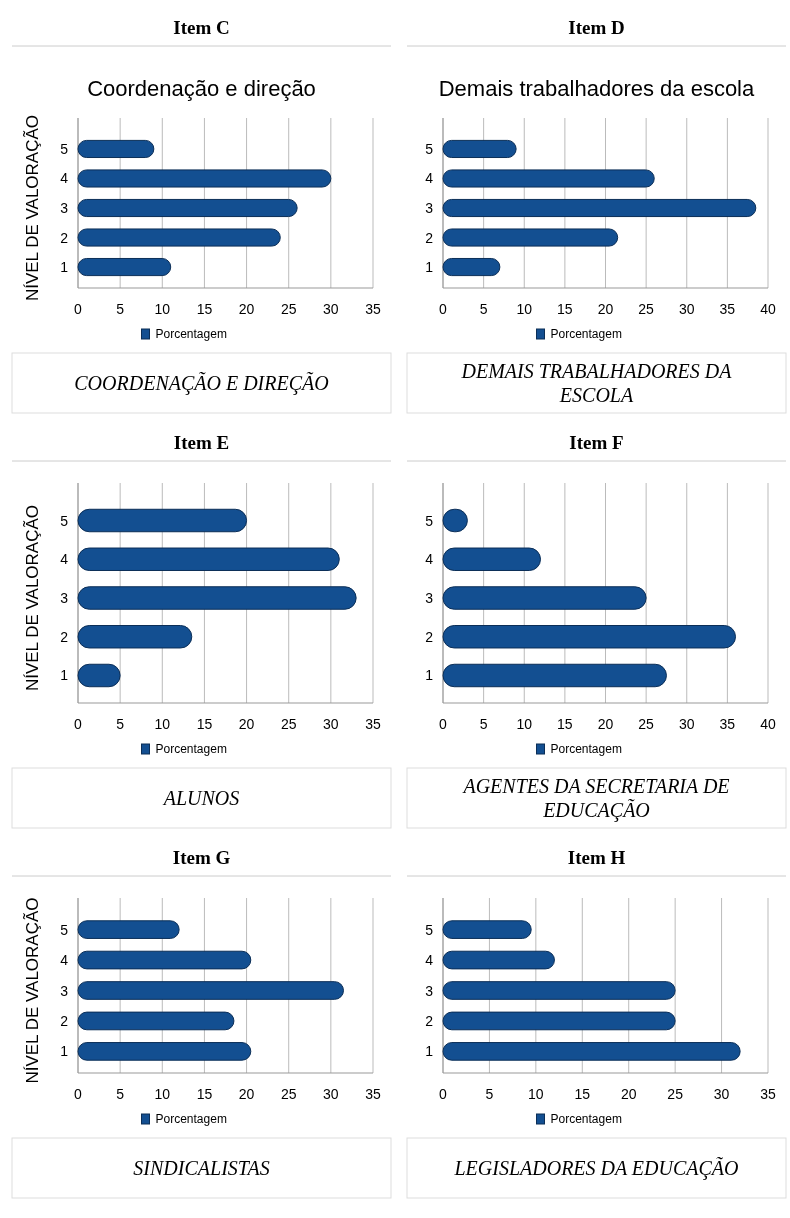  I want to click on text: AGENTES DA SECRETARIA DE EDUCAÇÃO, so click(595, 798).